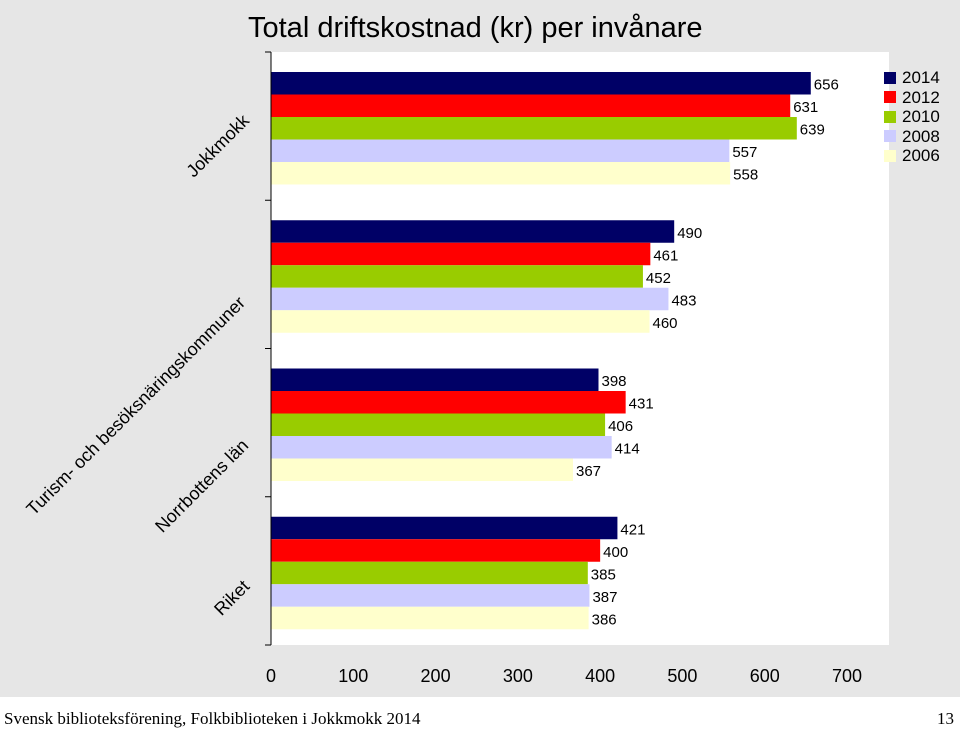 This screenshot has height=730, width=960. I want to click on legend-entry: 2012, so click(912, 98).